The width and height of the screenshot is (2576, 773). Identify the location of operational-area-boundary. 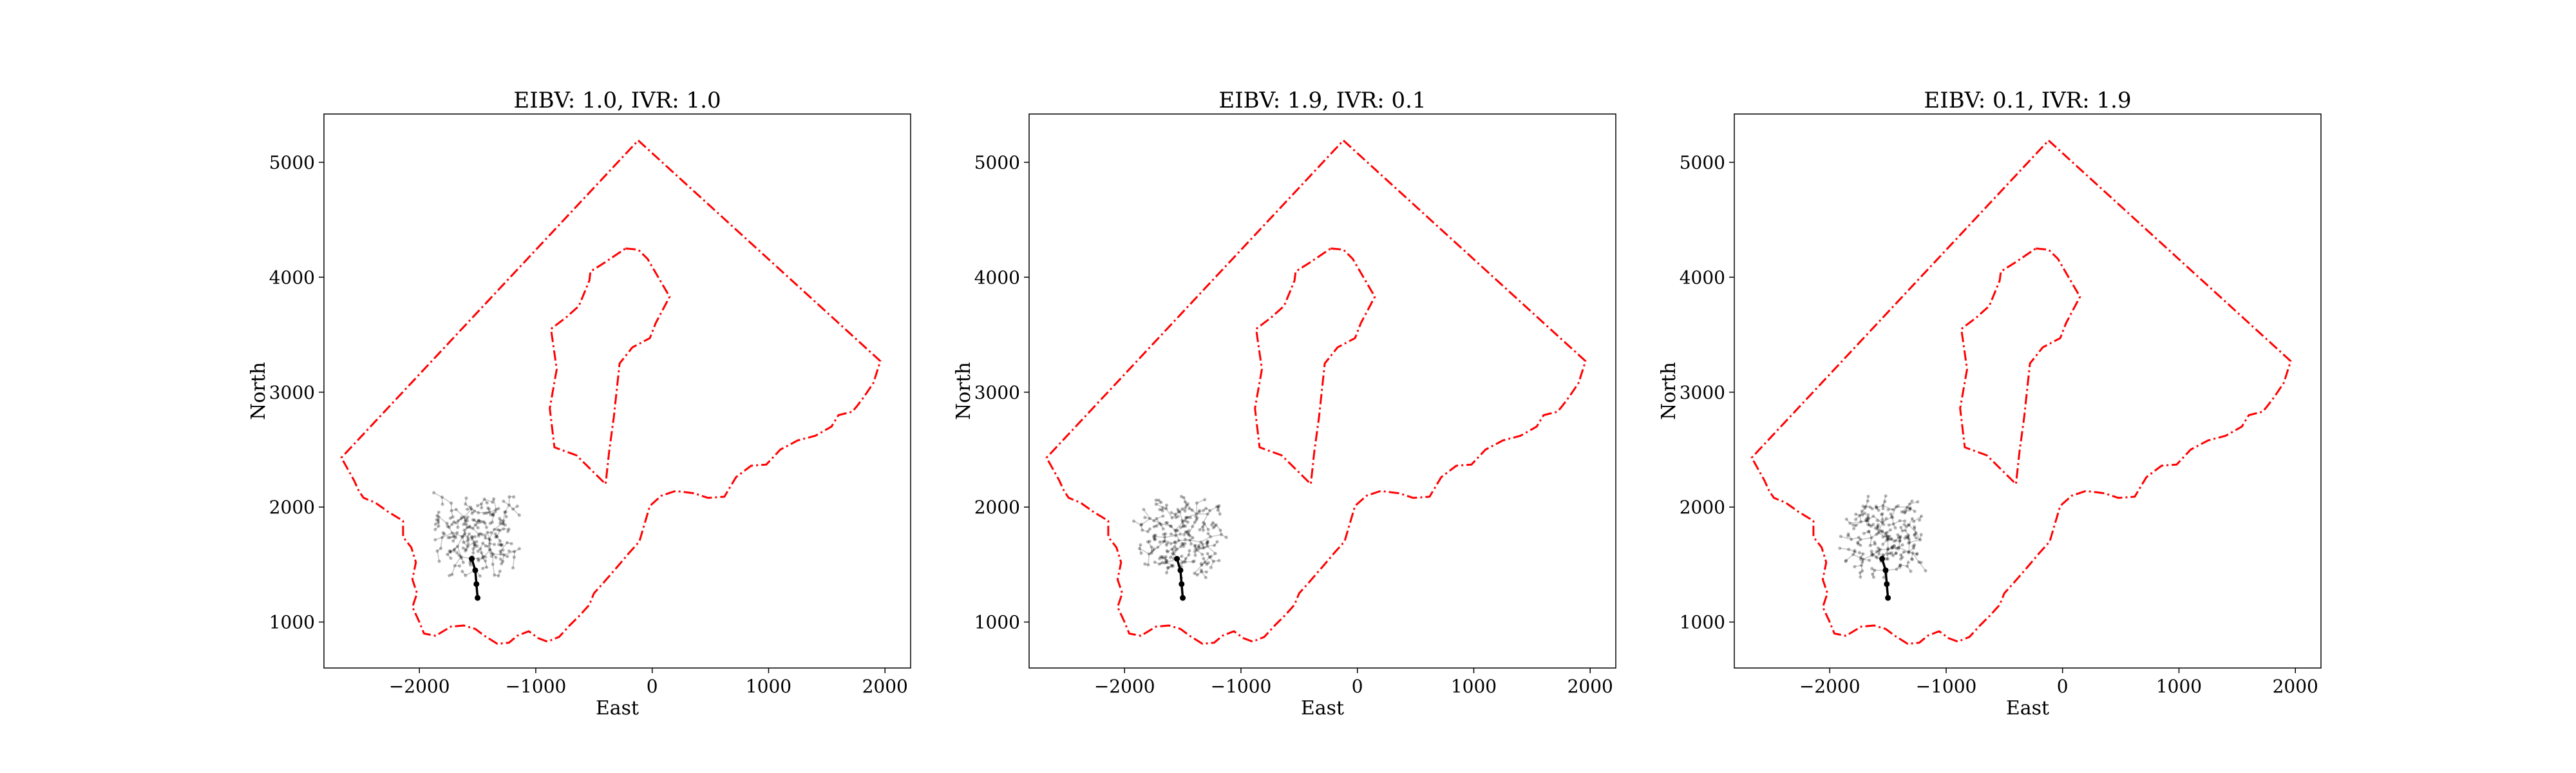
(2021, 392).